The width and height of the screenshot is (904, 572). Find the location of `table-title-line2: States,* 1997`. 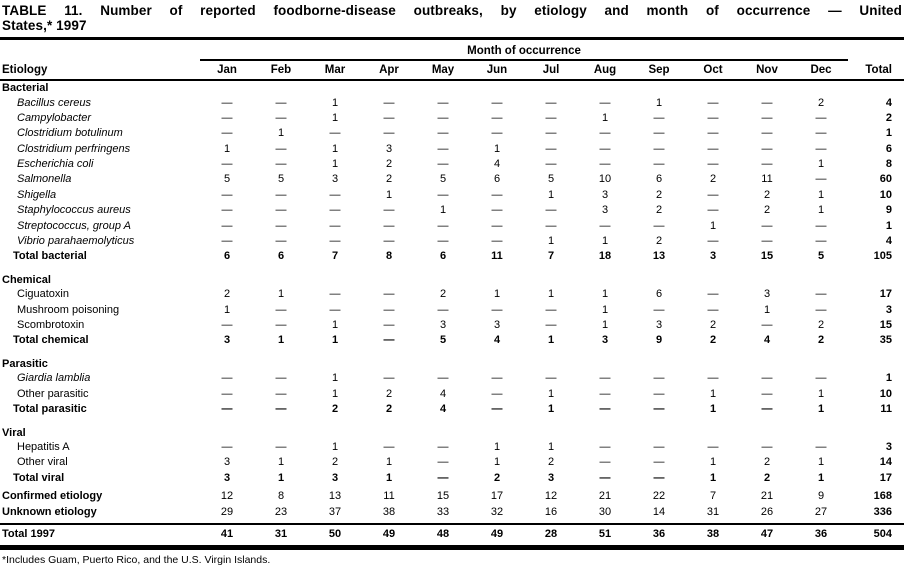

table-title-line2: States,* 1997 is located at coordinates (44, 25).